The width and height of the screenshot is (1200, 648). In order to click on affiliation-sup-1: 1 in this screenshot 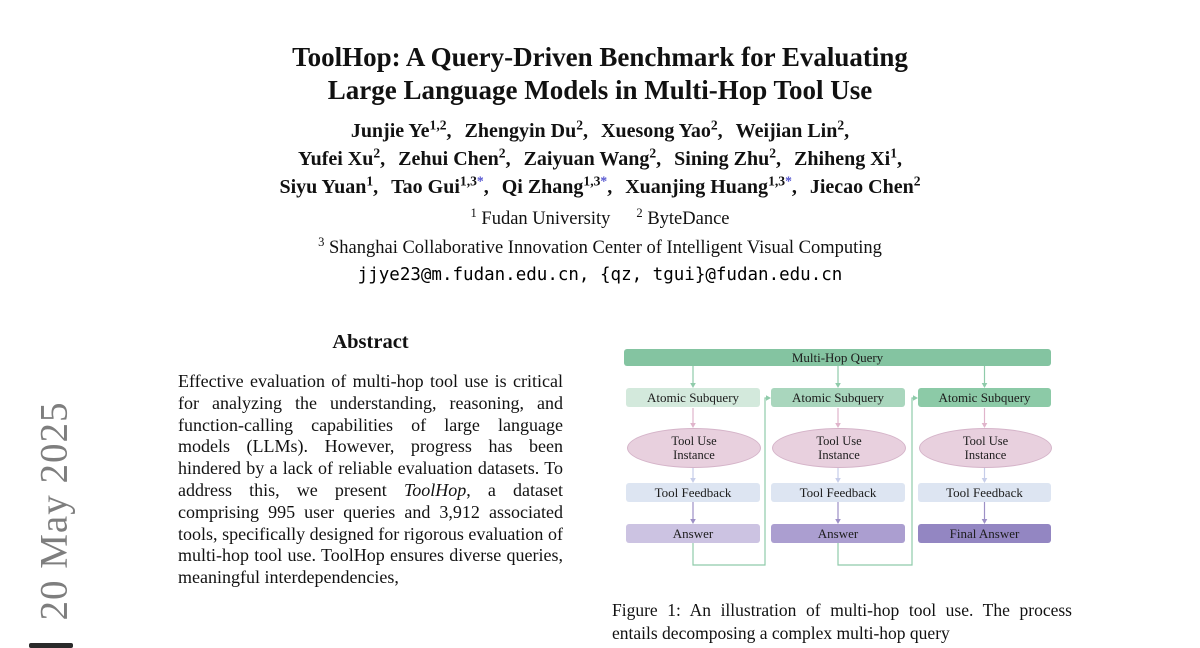, I will do `click(473, 212)`.